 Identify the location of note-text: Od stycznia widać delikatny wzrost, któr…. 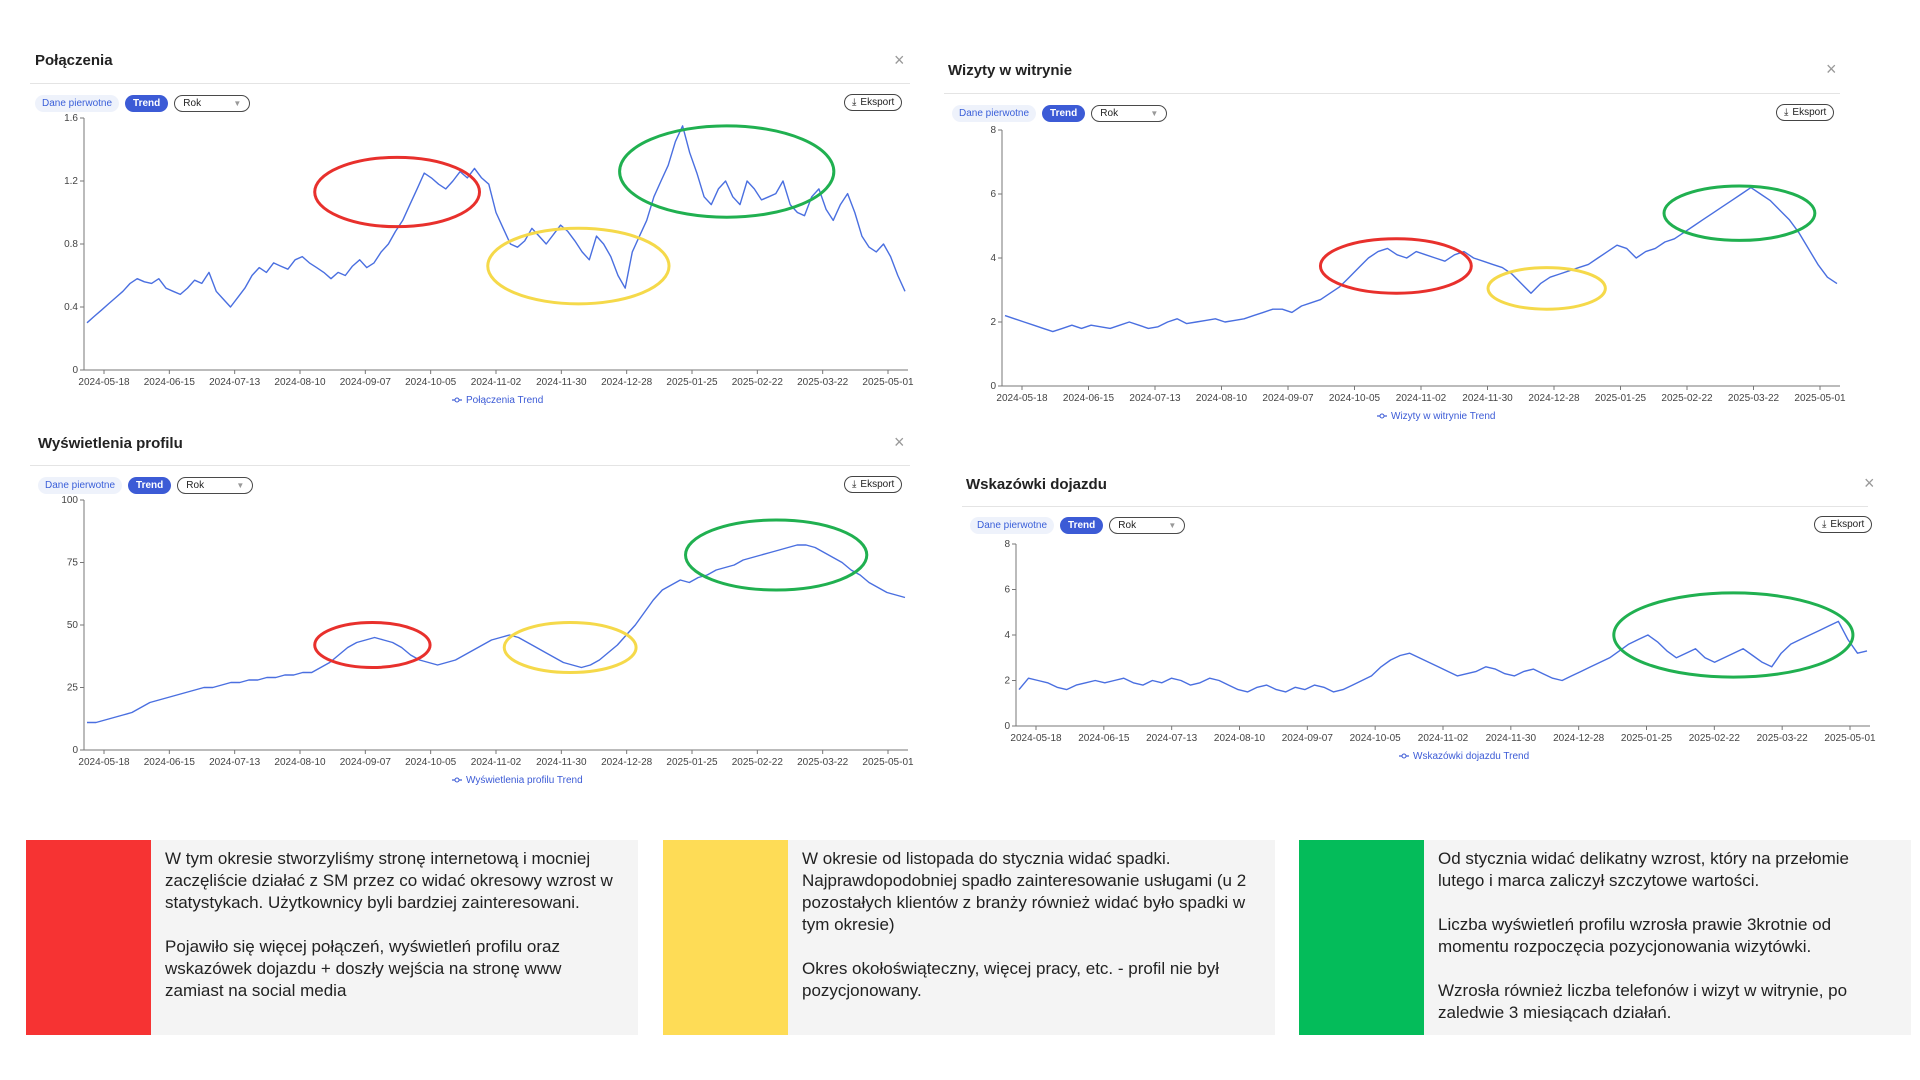
(1643, 935).